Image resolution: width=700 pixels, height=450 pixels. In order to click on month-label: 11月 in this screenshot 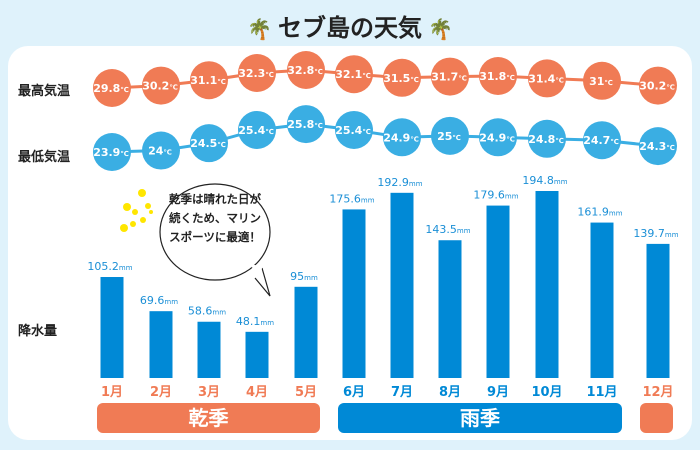, I will do `click(601, 392)`.